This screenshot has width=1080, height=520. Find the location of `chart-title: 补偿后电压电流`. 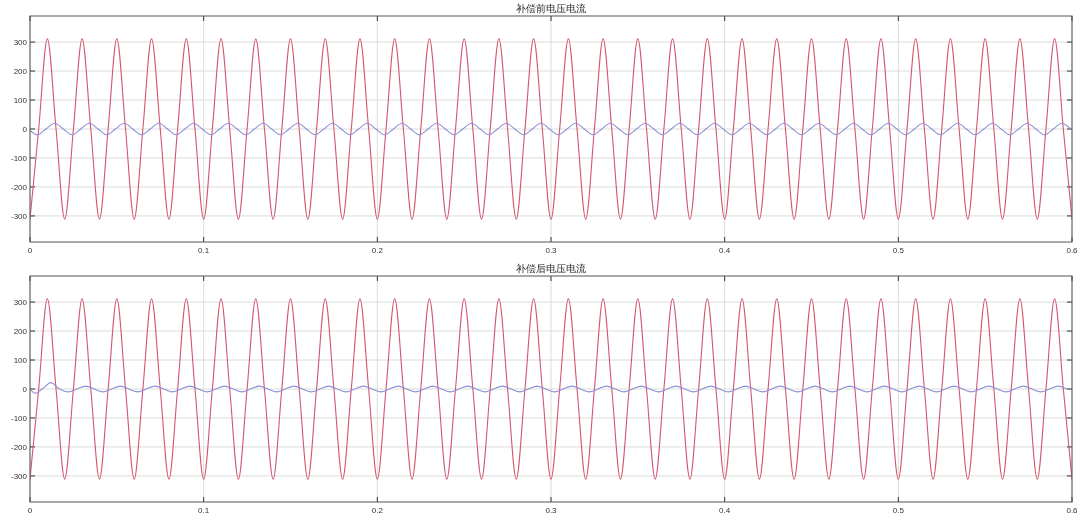

chart-title: 补偿后电压电流 is located at coordinates (551, 268).